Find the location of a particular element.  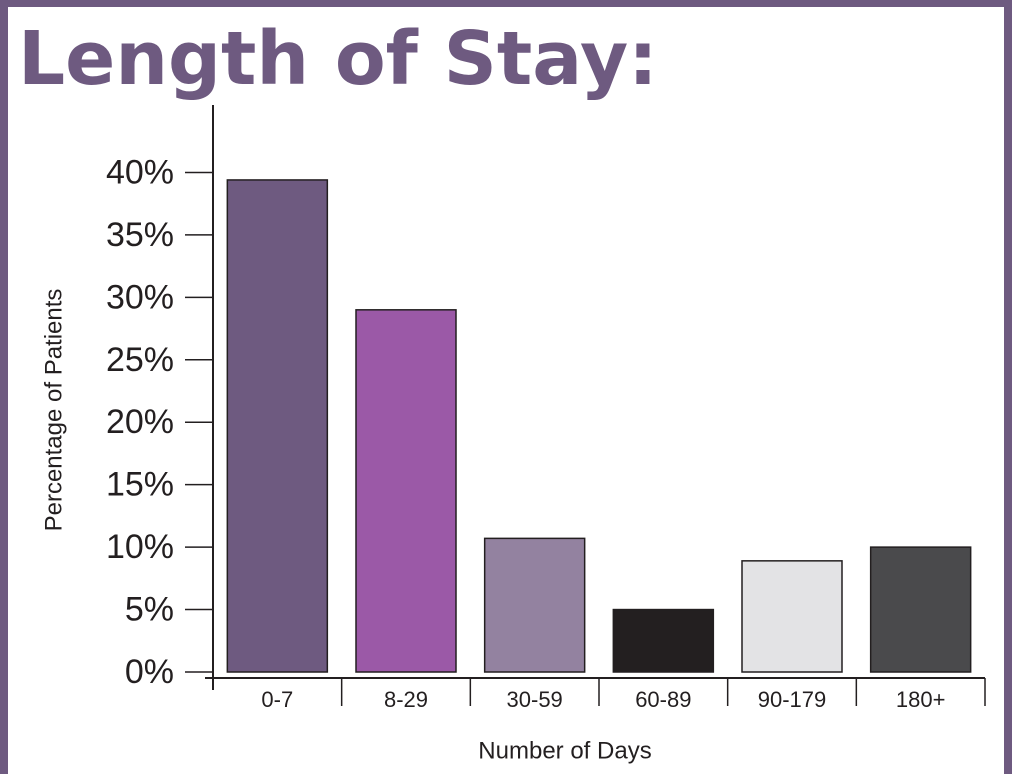

chart-title: Length of Stay: is located at coordinates (338, 59).